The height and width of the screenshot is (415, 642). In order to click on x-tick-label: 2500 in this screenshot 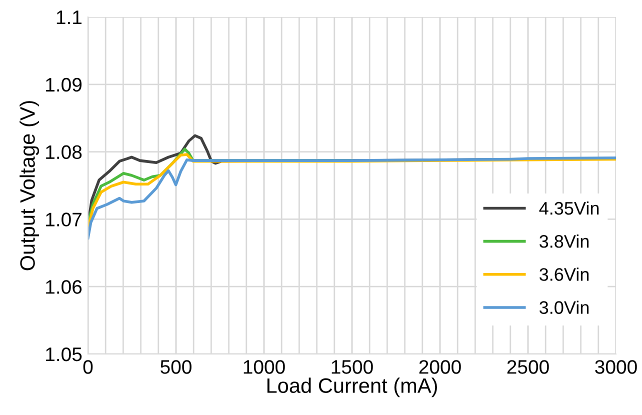, I will do `click(528, 367)`.